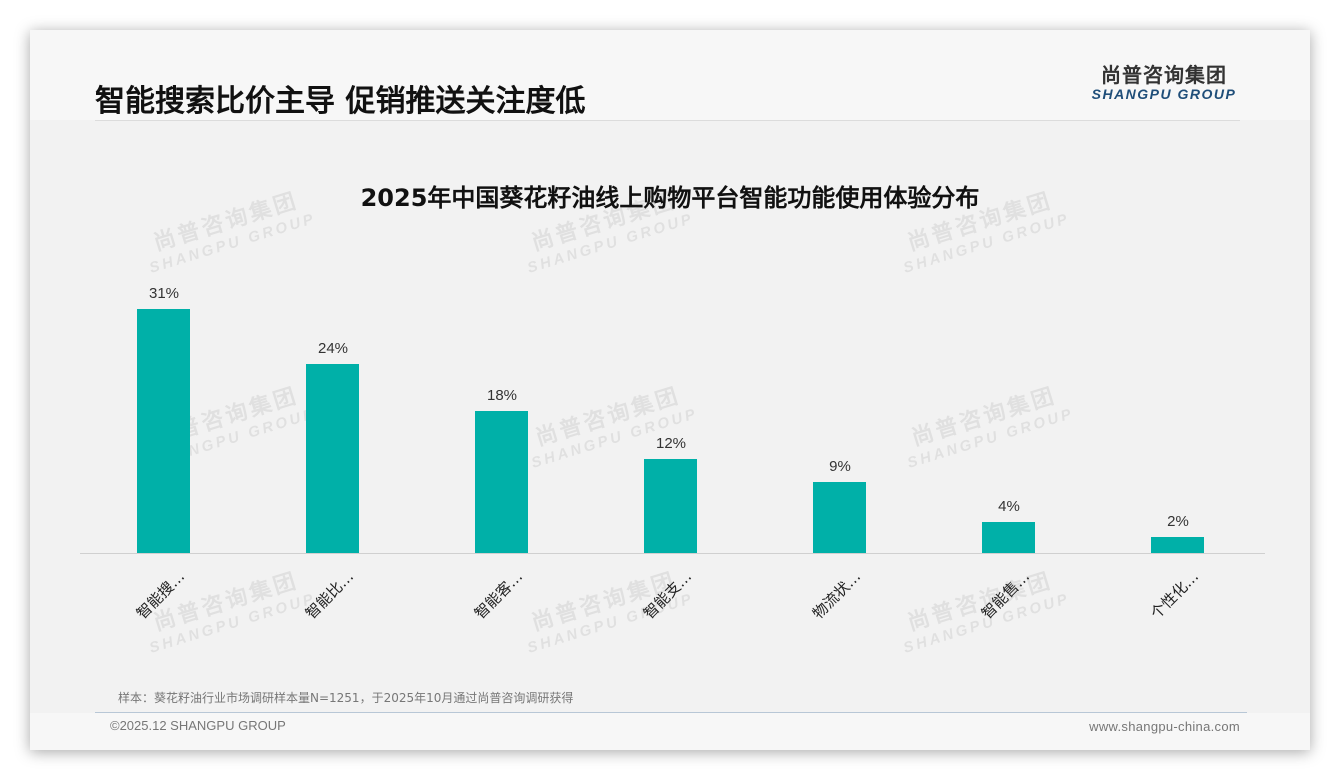  I want to click on bar-value-label: 12%, so click(671, 443).